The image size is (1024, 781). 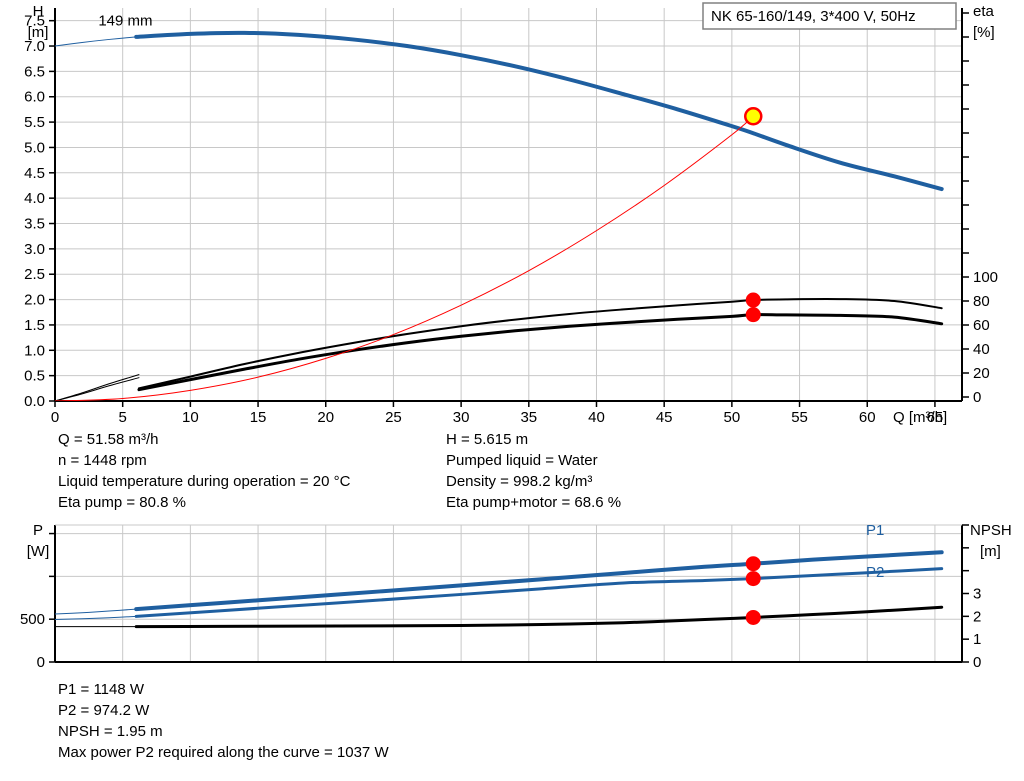 I want to click on info-density: Density = 998.2 kg/m³, so click(x=519, y=481).